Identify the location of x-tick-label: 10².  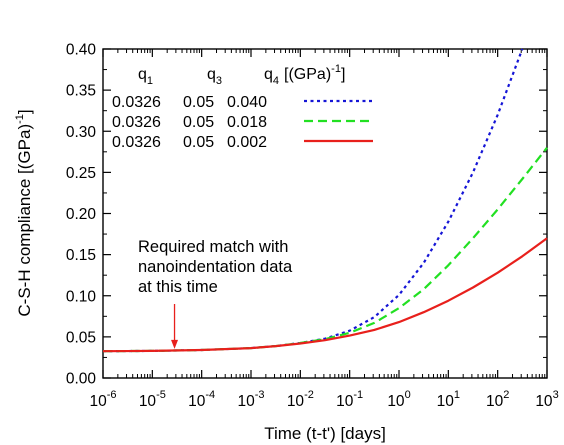
(497, 399).